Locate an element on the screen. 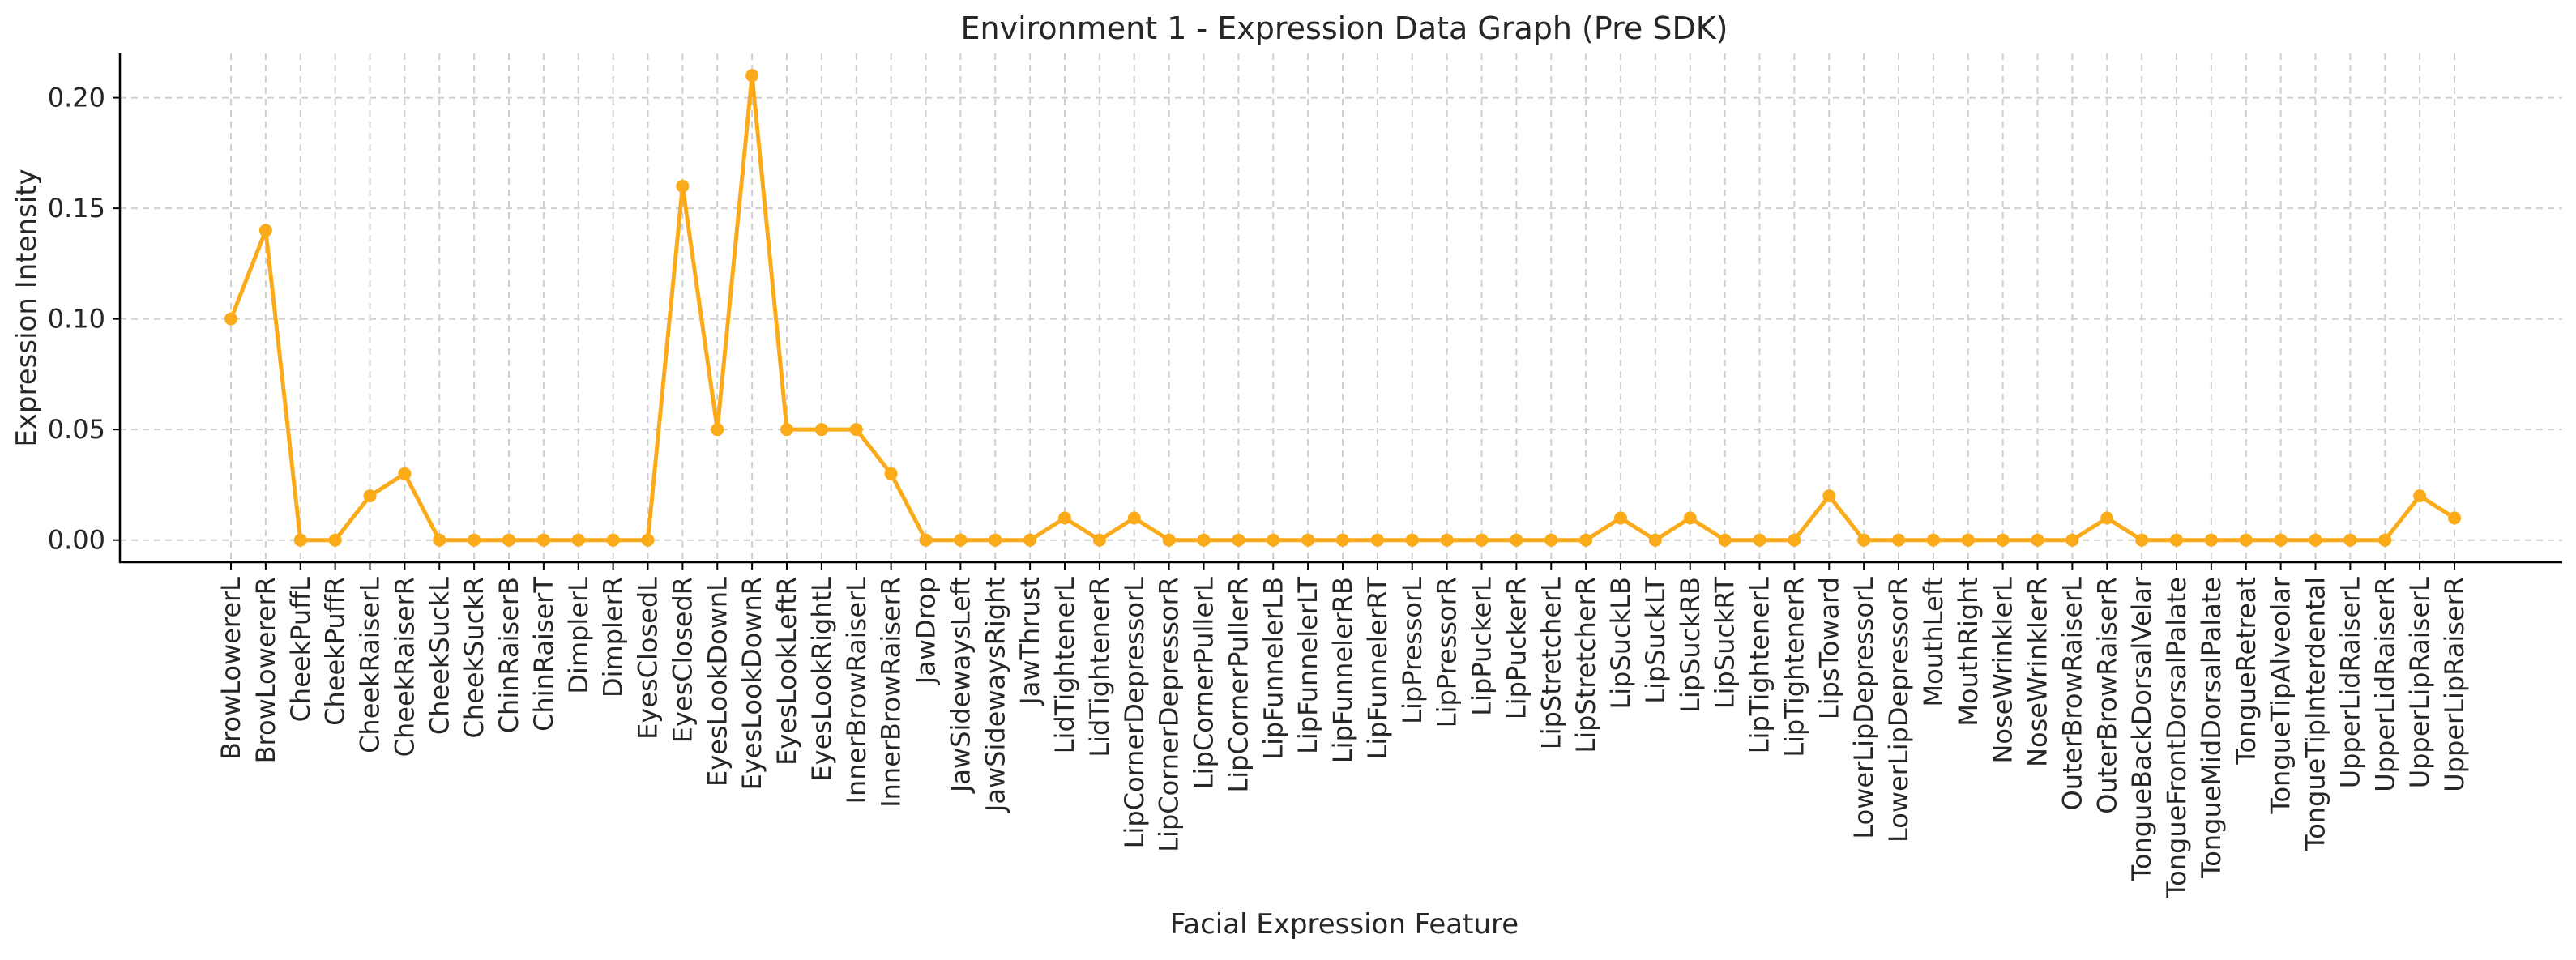  y-tick-label: 0.20 is located at coordinates (76, 98).